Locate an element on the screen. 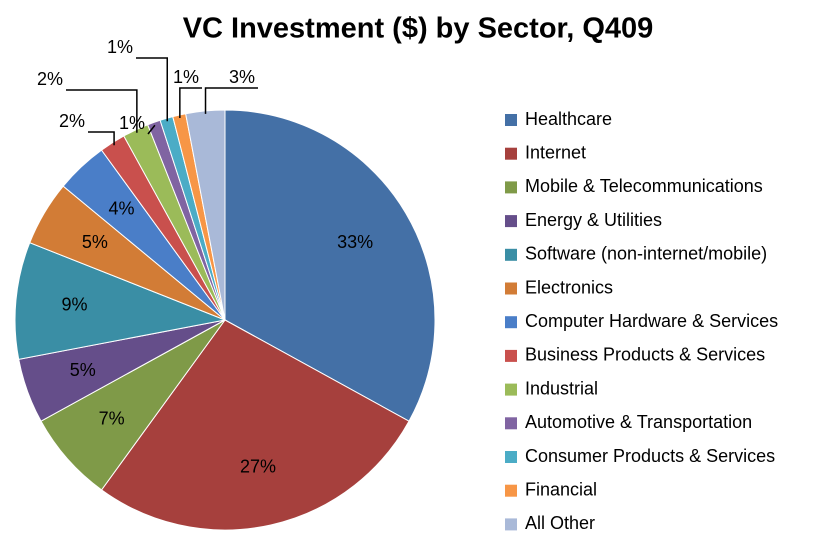 This screenshot has height=546, width=834. legend-label: Internet is located at coordinates (555, 152).